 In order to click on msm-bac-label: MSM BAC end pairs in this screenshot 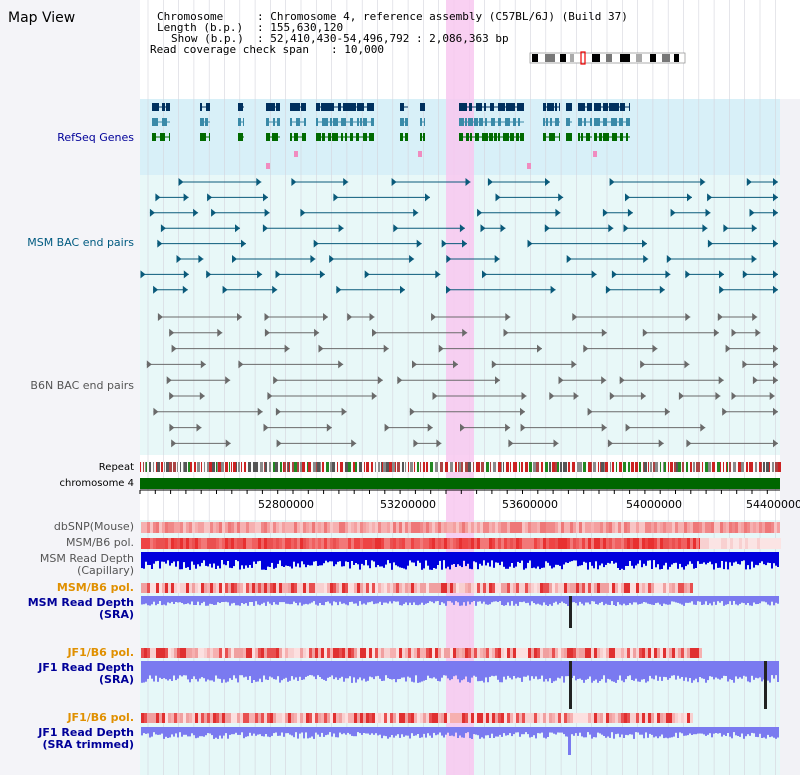, I will do `click(80, 242)`.